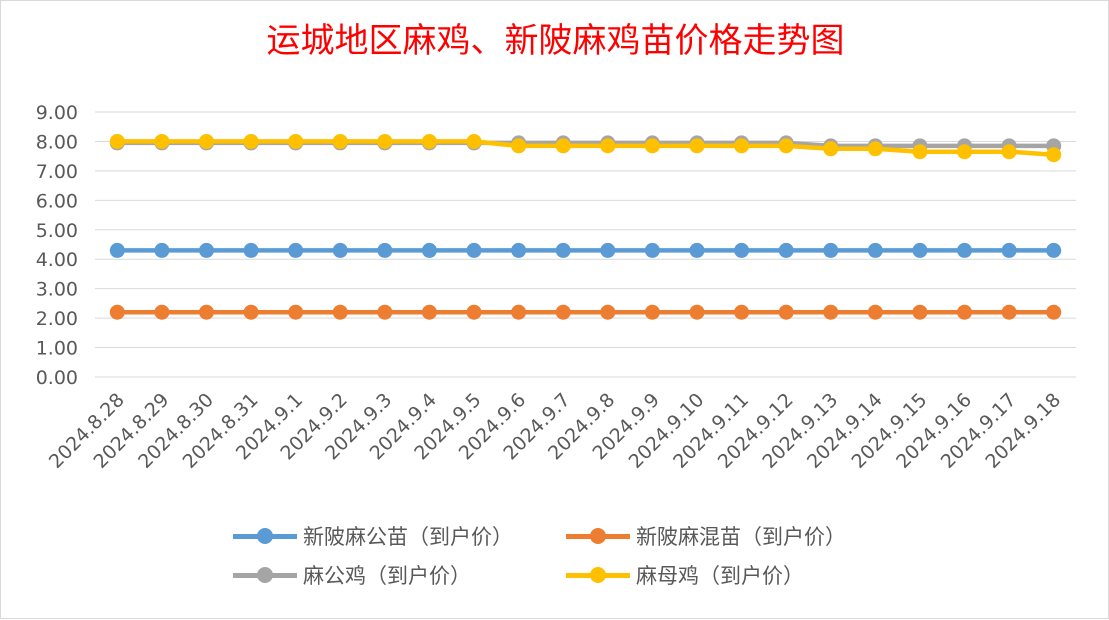 This screenshot has width=1109, height=620. What do you see at coordinates (57, 260) in the screenshot?
I see `y-tick-label-4: 4.00` at bounding box center [57, 260].